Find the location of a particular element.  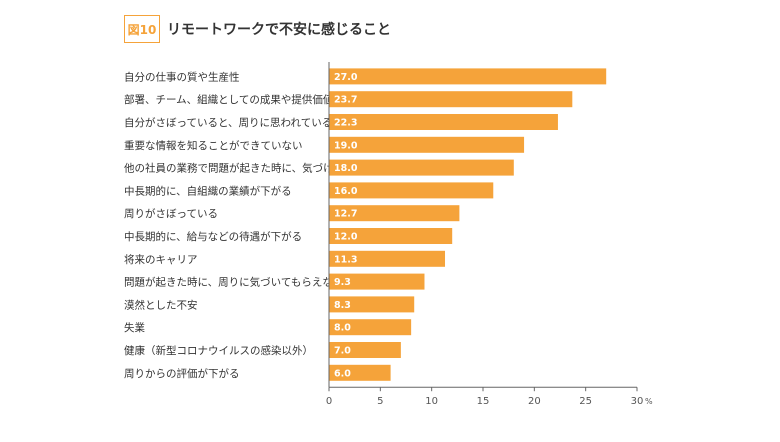

category-label: 中長期的に、給与などの待遇が下がる is located at coordinates (213, 236).